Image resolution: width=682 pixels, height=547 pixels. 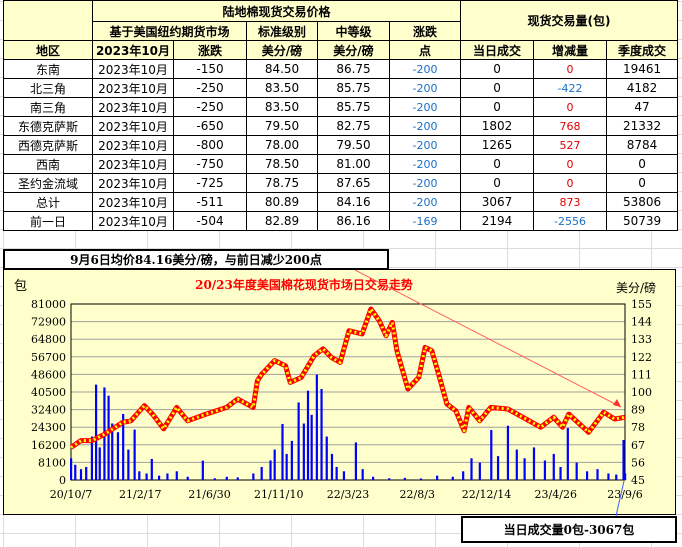 What do you see at coordinates (642, 107) in the screenshot?
I see `season-volume-cell: 47` at bounding box center [642, 107].